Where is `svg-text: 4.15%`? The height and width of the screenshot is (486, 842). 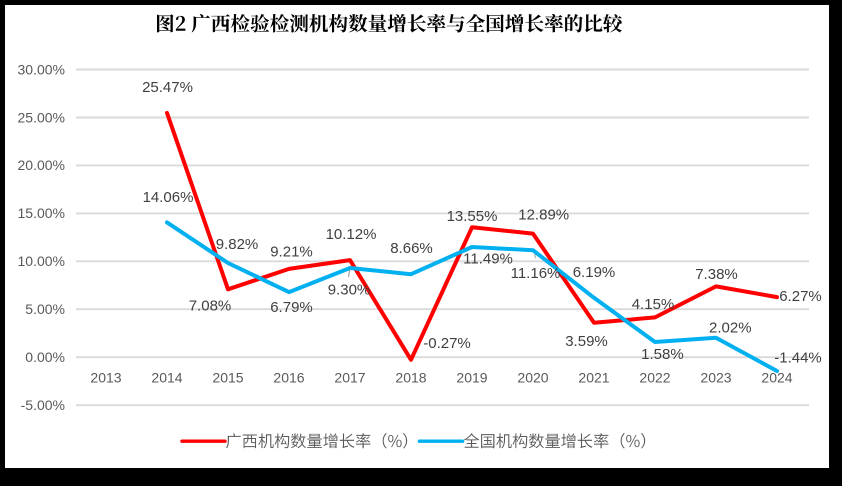 svg-text: 4.15% is located at coordinates (653, 304).